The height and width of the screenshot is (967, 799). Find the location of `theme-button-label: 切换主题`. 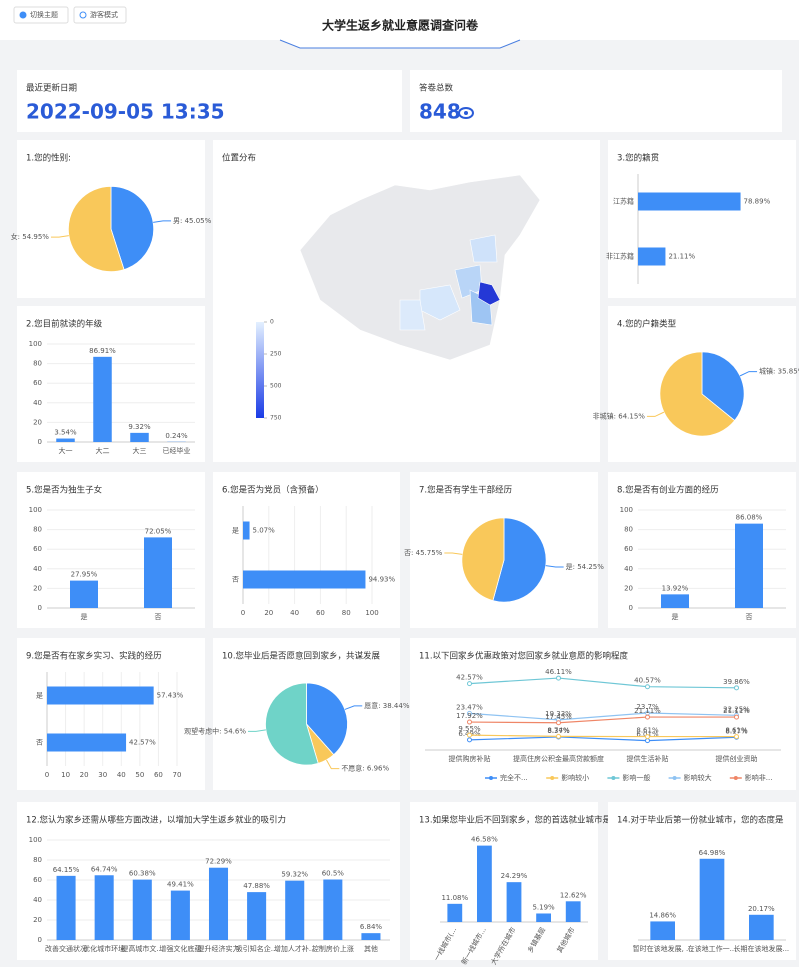

theme-button-label: 切换主题 is located at coordinates (44, 14).